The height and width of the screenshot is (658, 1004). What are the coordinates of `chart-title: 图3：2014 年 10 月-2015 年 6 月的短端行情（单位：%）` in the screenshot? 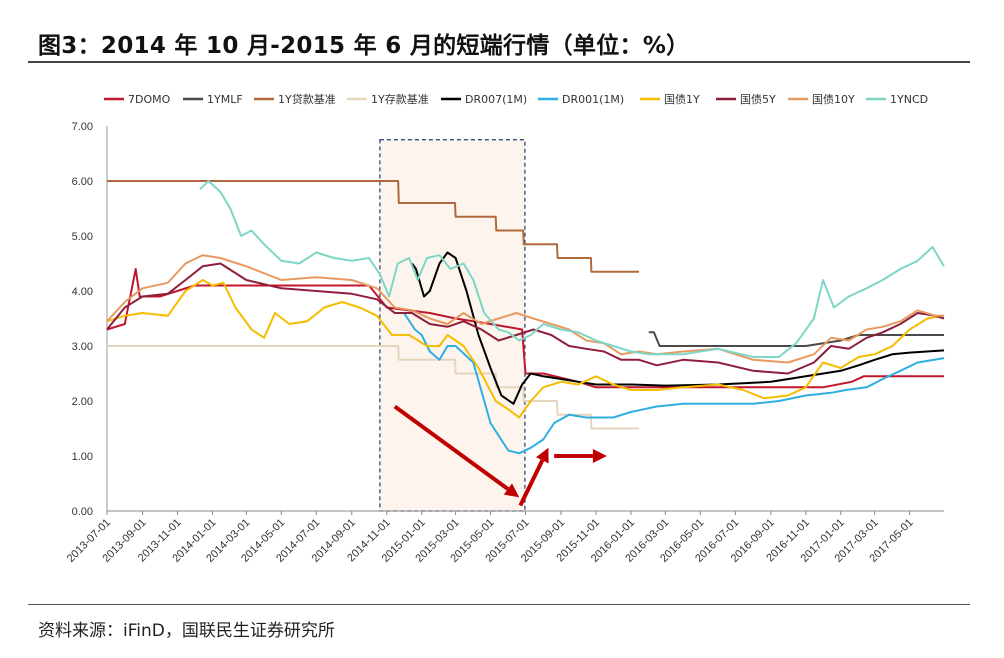 It's located at (364, 46).